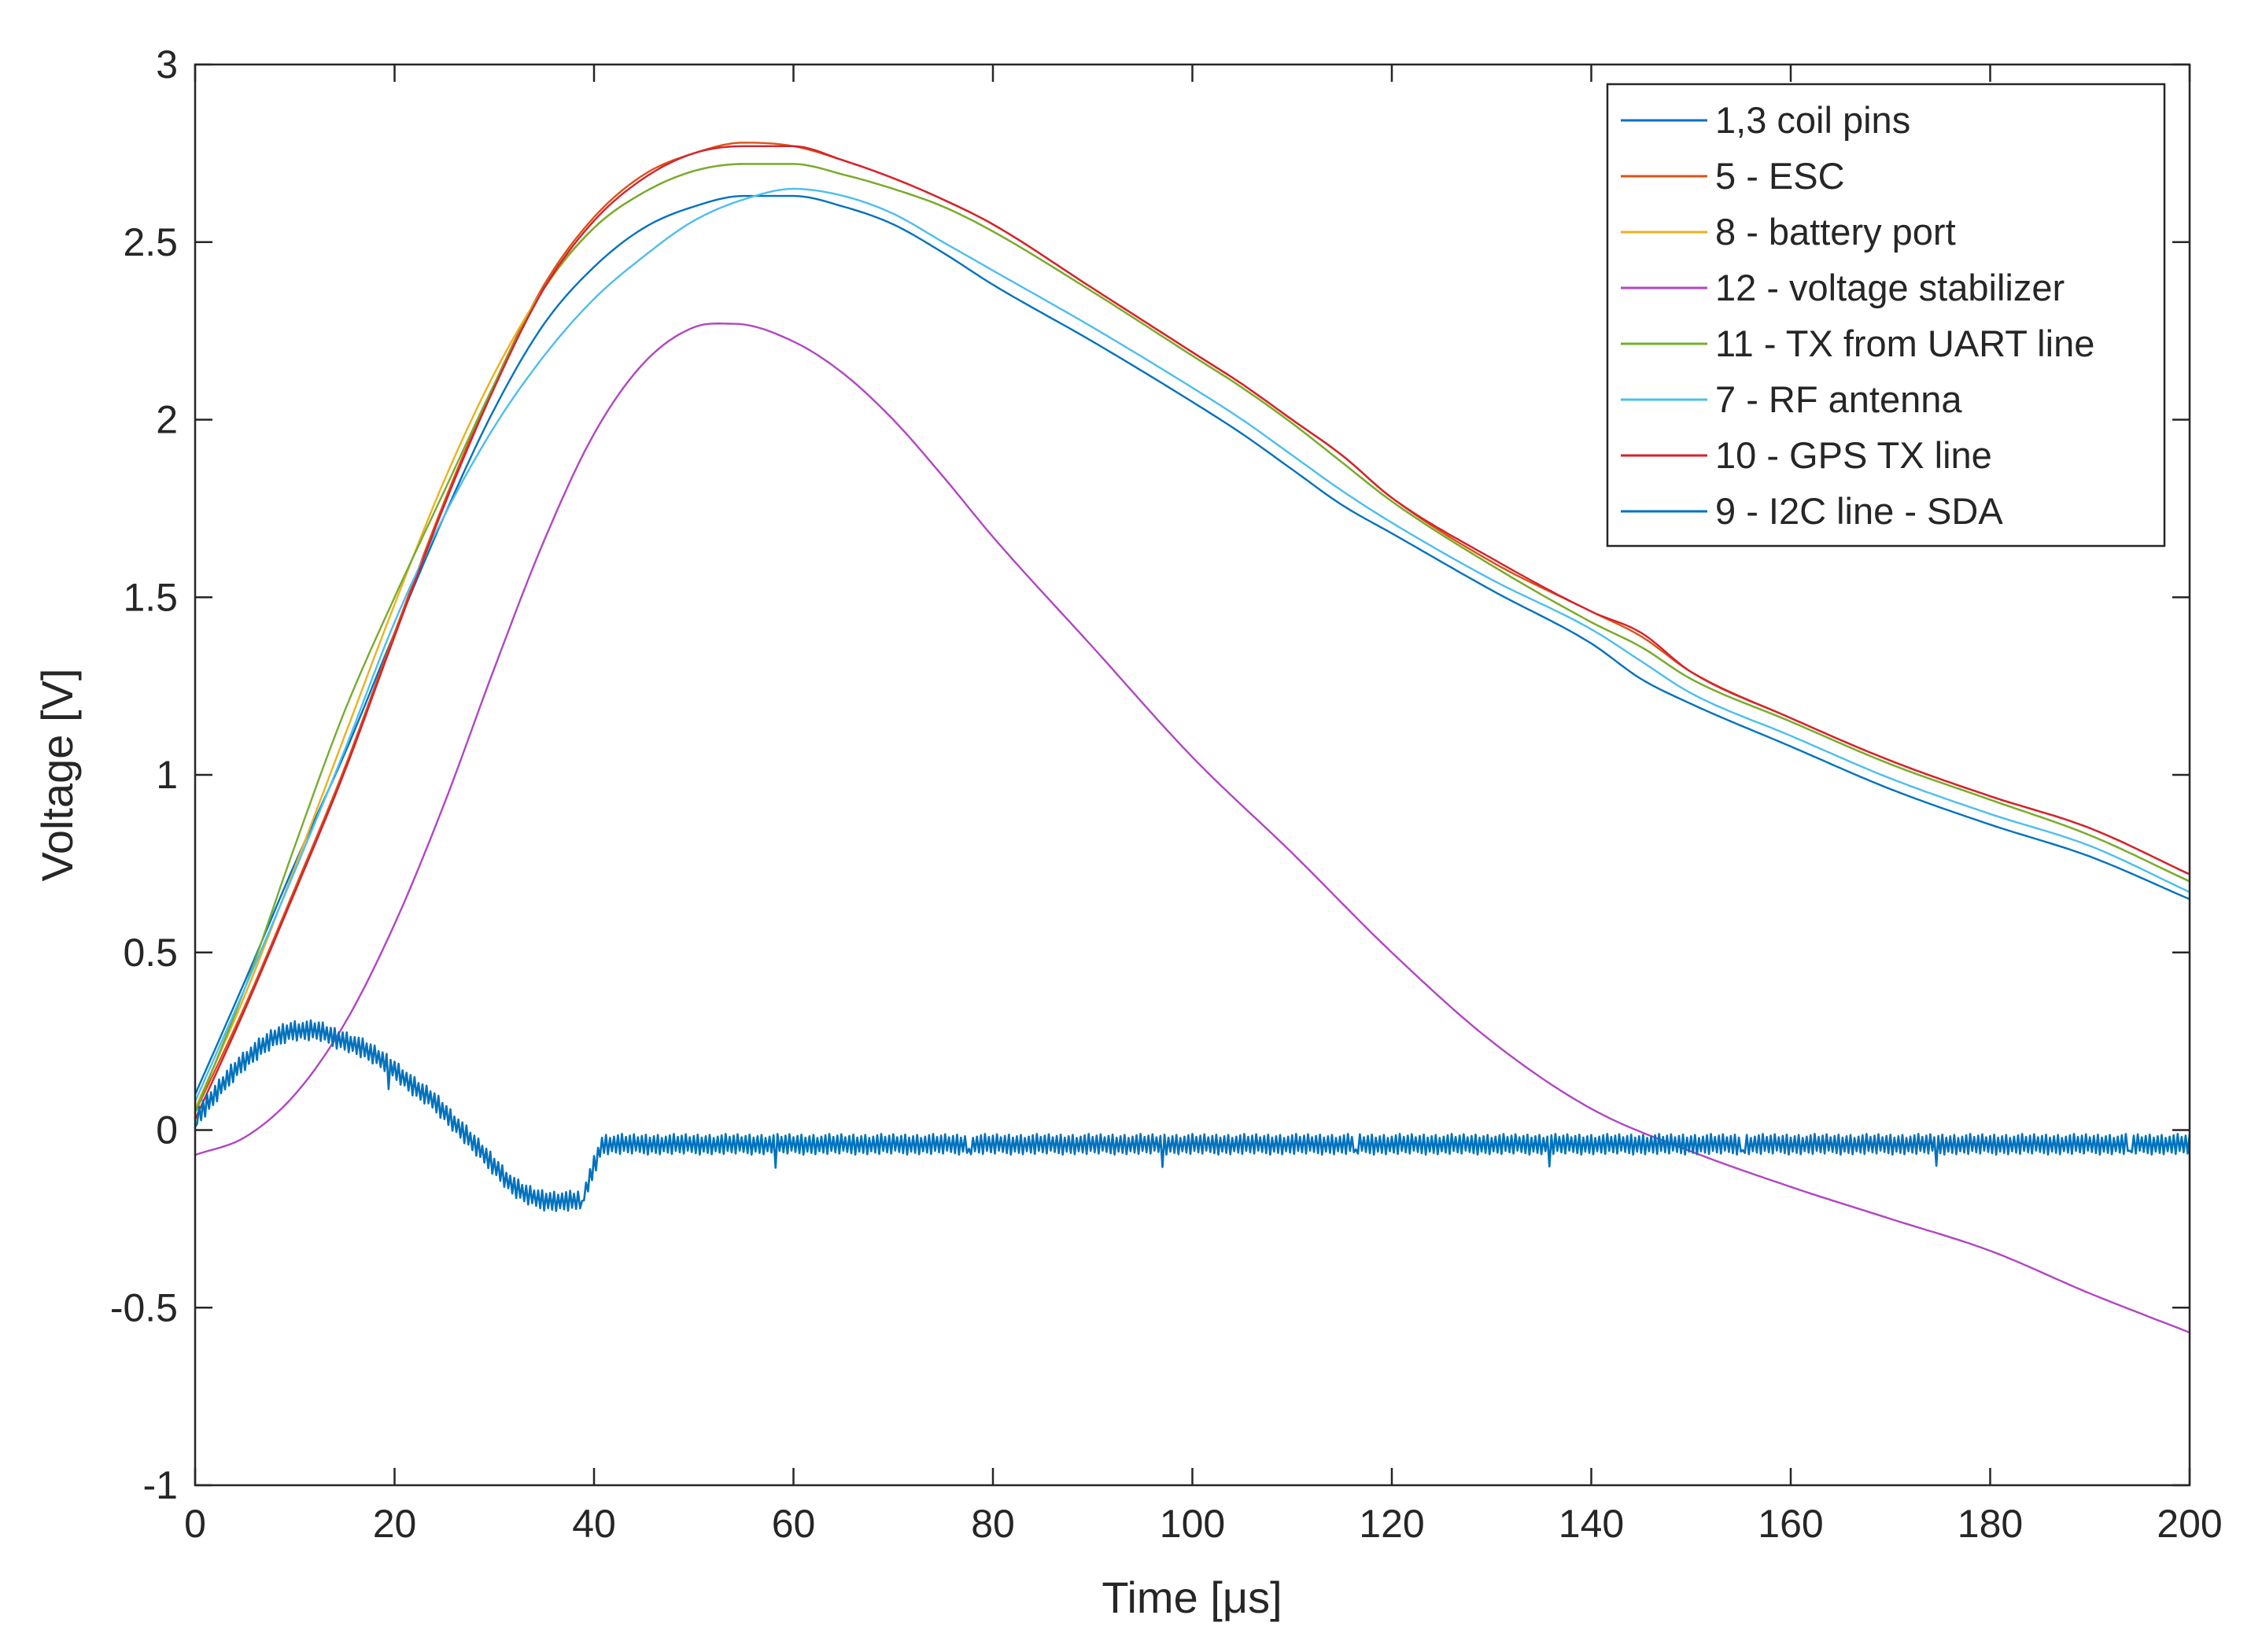 The image size is (2251, 1652). What do you see at coordinates (1790, 1524) in the screenshot?
I see `x-tick-label: 160` at bounding box center [1790, 1524].